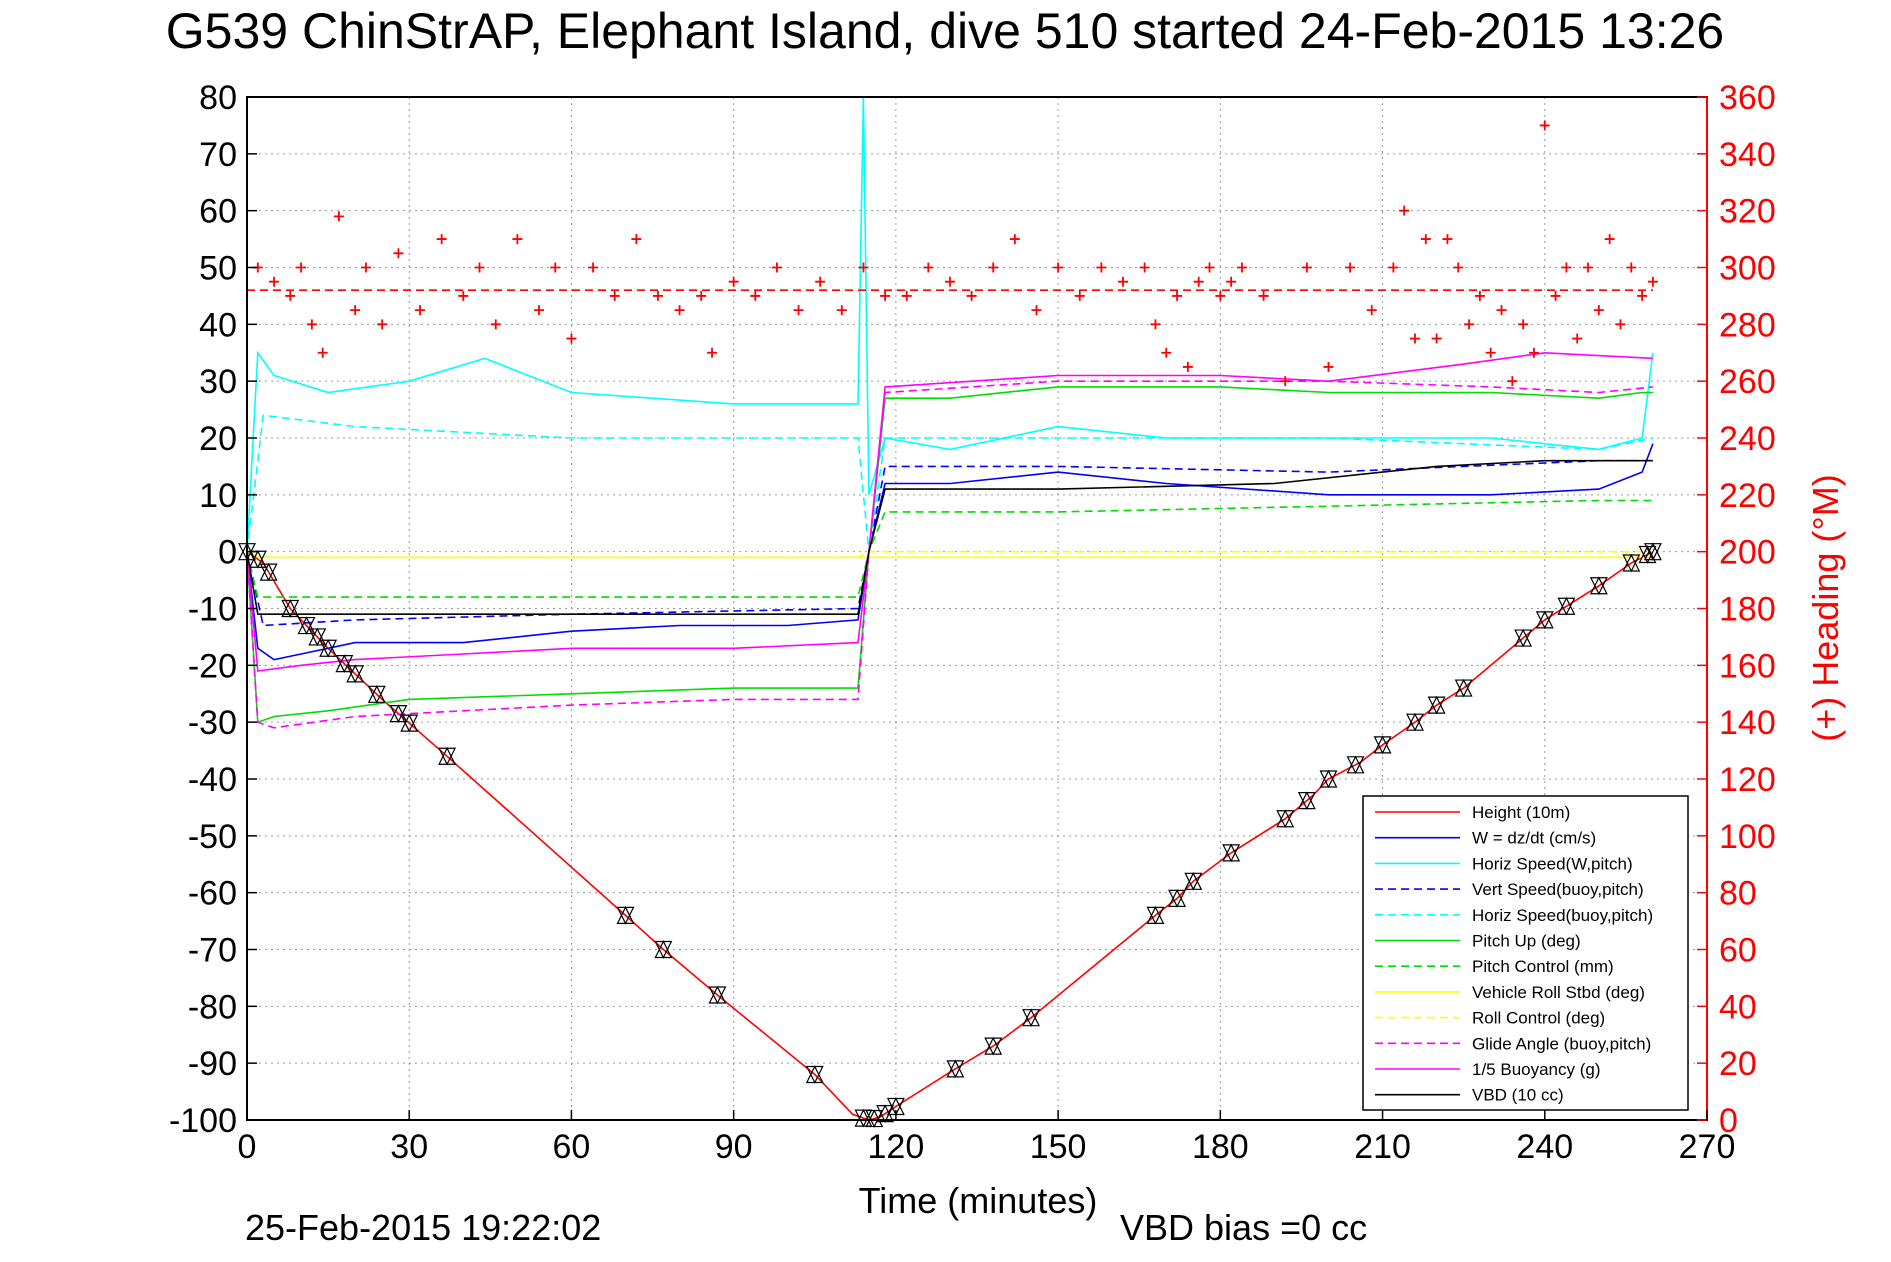 The height and width of the screenshot is (1262, 1891). I want to click on y-tick-label: -30, so click(212, 723).